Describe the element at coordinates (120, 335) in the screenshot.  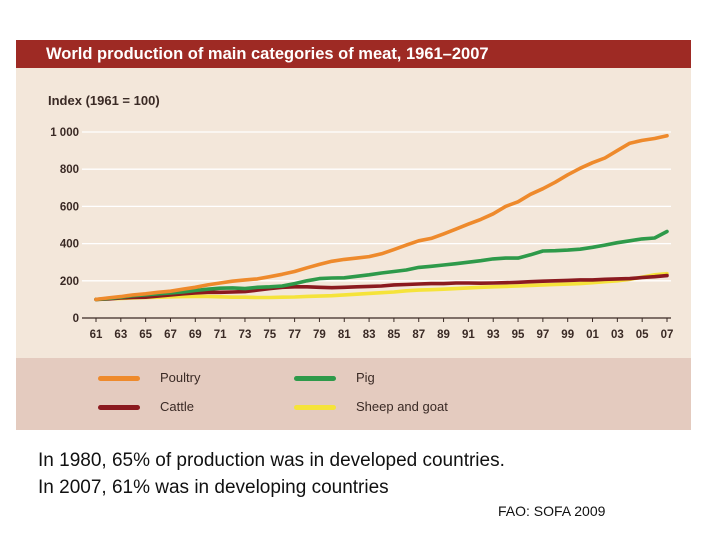
I see `x-tick-label: 63` at that location.